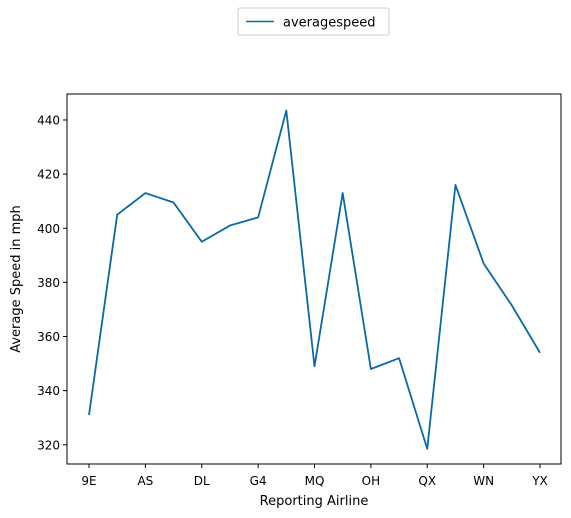  Describe the element at coordinates (88, 481) in the screenshot. I see `x-tick-label: 9E` at that location.